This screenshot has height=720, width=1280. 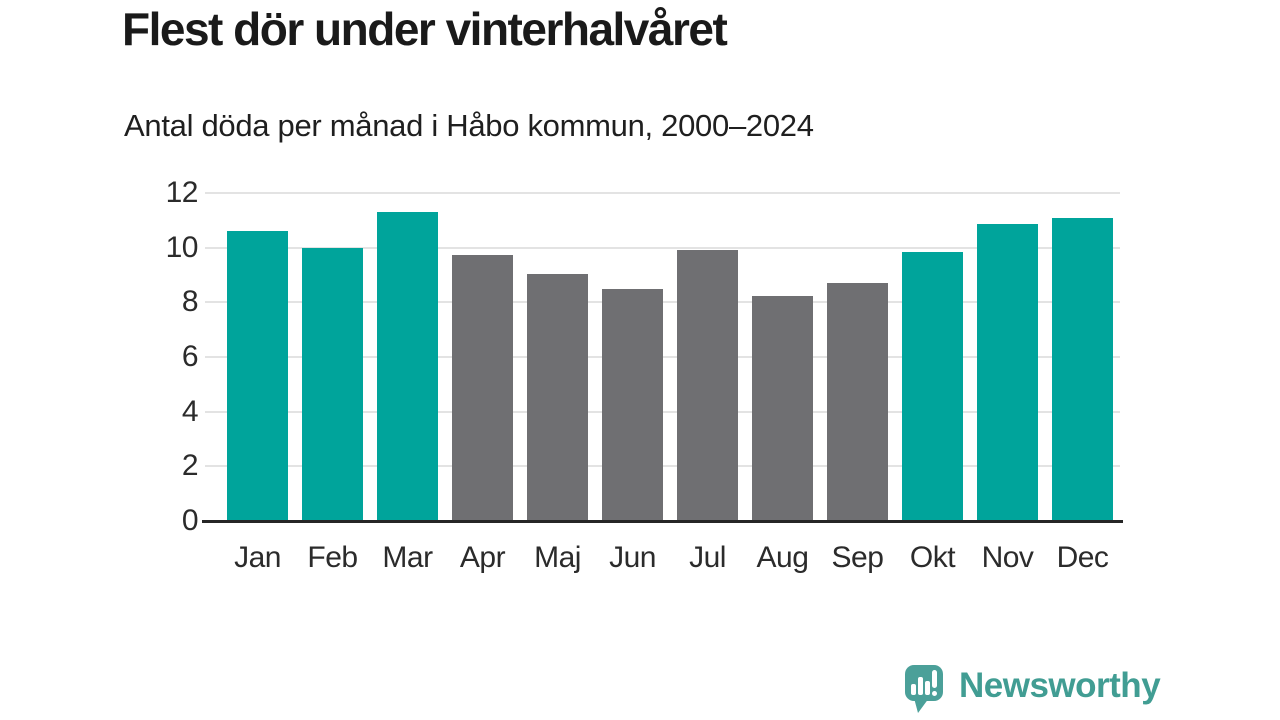 What do you see at coordinates (332, 384) in the screenshot?
I see `bar-feb` at bounding box center [332, 384].